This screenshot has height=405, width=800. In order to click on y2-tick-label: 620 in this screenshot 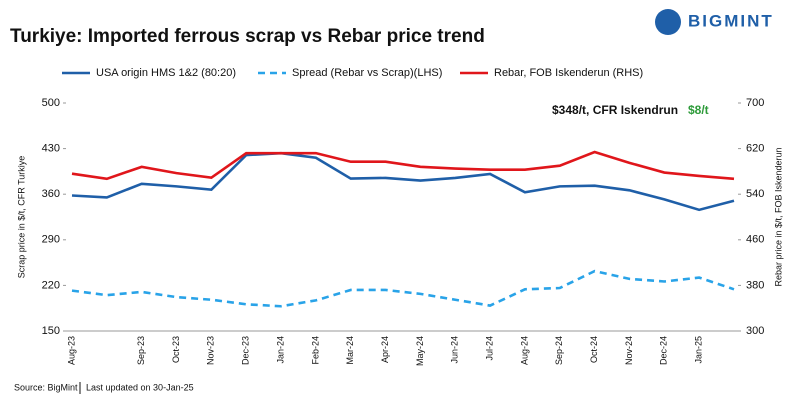, I will do `click(755, 149)`.